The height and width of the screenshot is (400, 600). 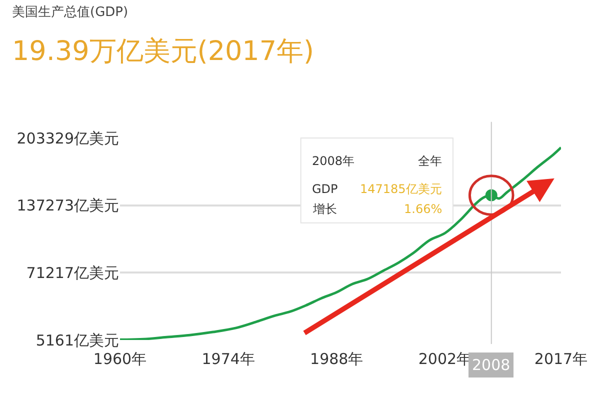 What do you see at coordinates (423, 209) in the screenshot?
I see `annotation: 1.66%` at bounding box center [423, 209].